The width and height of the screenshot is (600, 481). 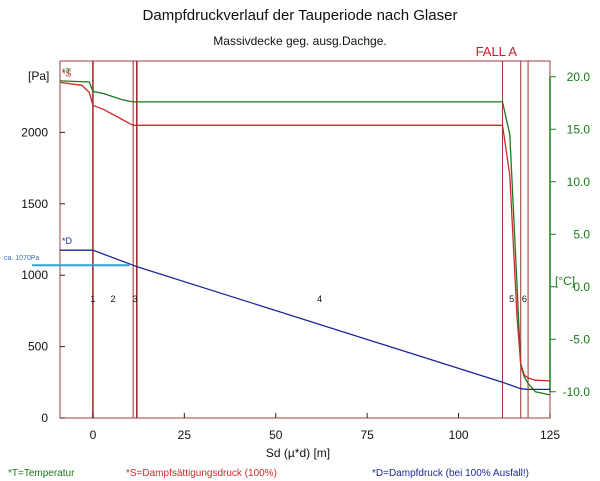 I want to click on marker-label: ca. 1070Pa, so click(x=22, y=258).